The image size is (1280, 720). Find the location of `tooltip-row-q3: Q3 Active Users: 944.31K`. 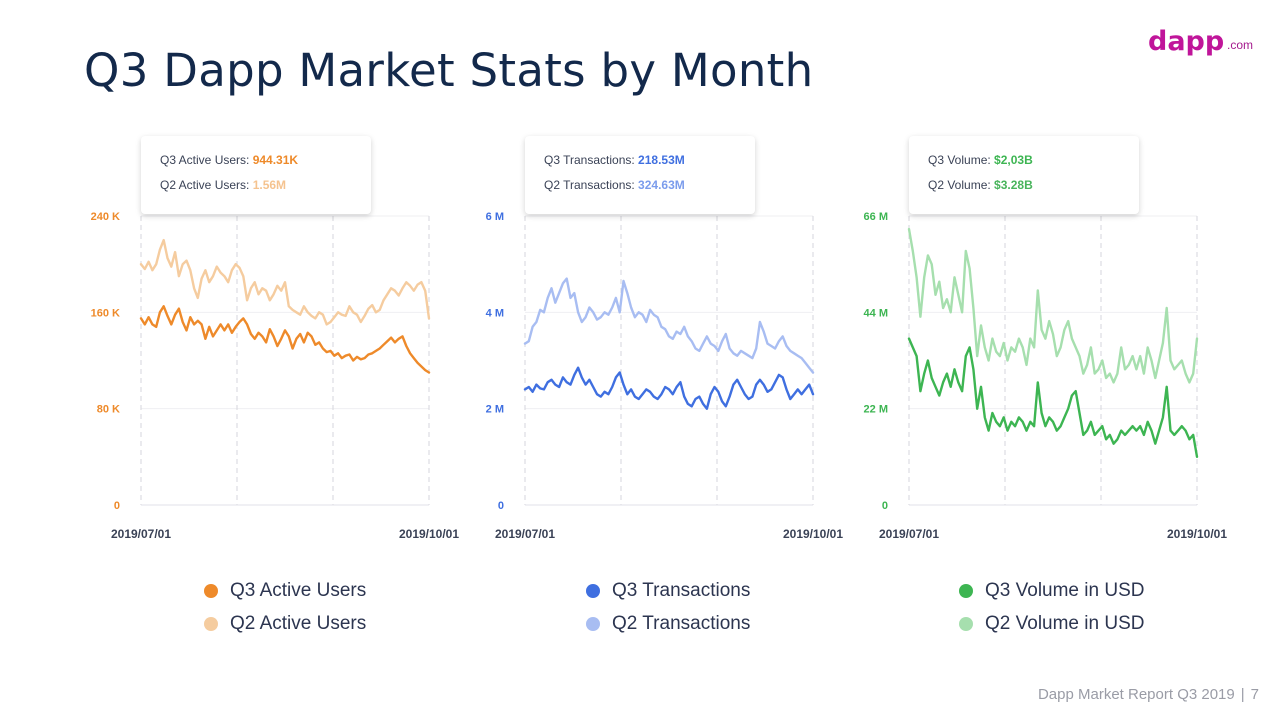

tooltip-row-q3: Q3 Active Users: 944.31K is located at coordinates (265, 165).